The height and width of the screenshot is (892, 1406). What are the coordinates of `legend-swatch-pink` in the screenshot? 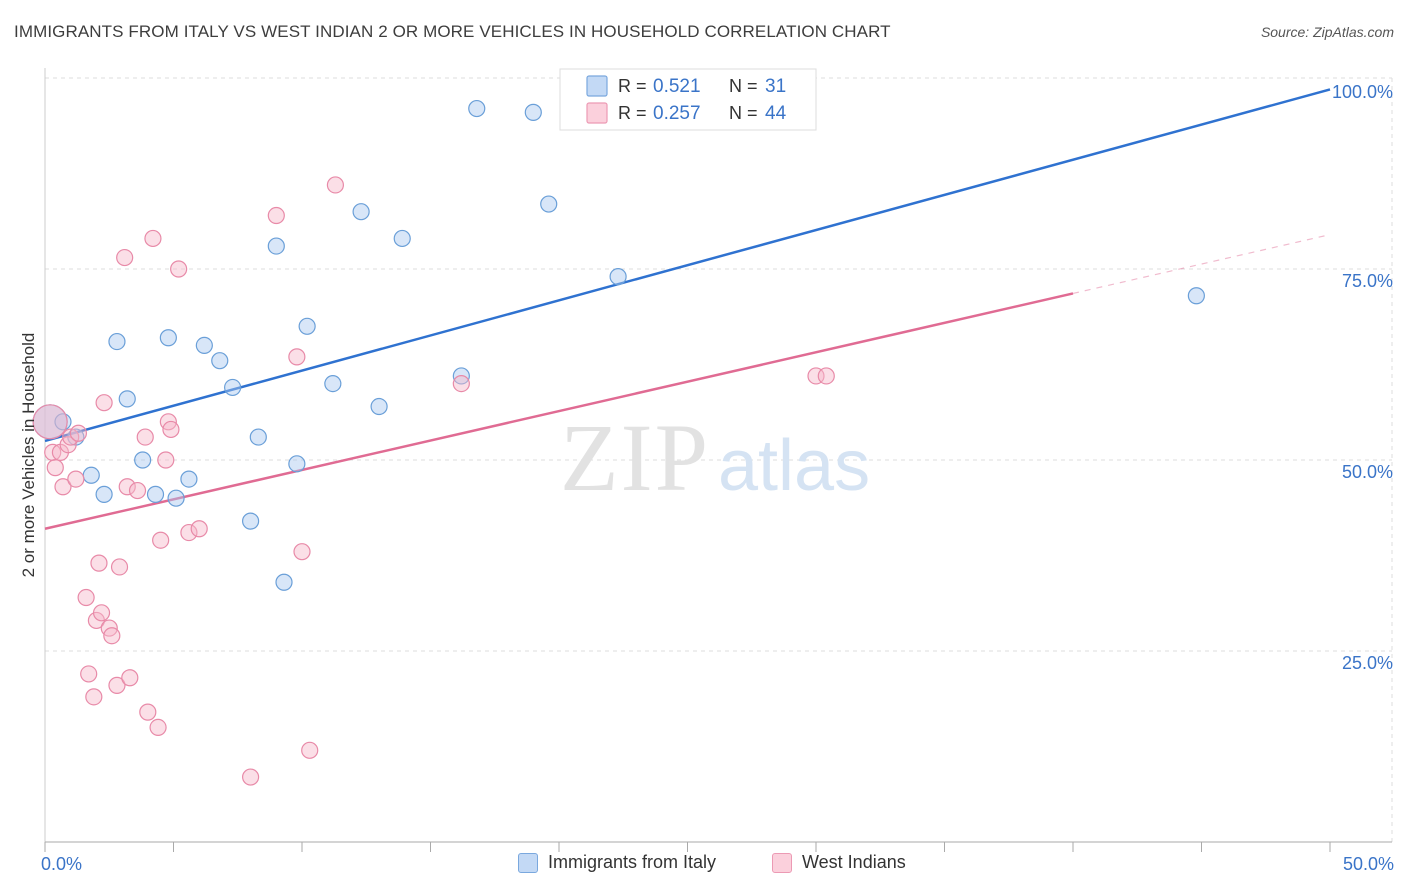 It's located at (782, 862).